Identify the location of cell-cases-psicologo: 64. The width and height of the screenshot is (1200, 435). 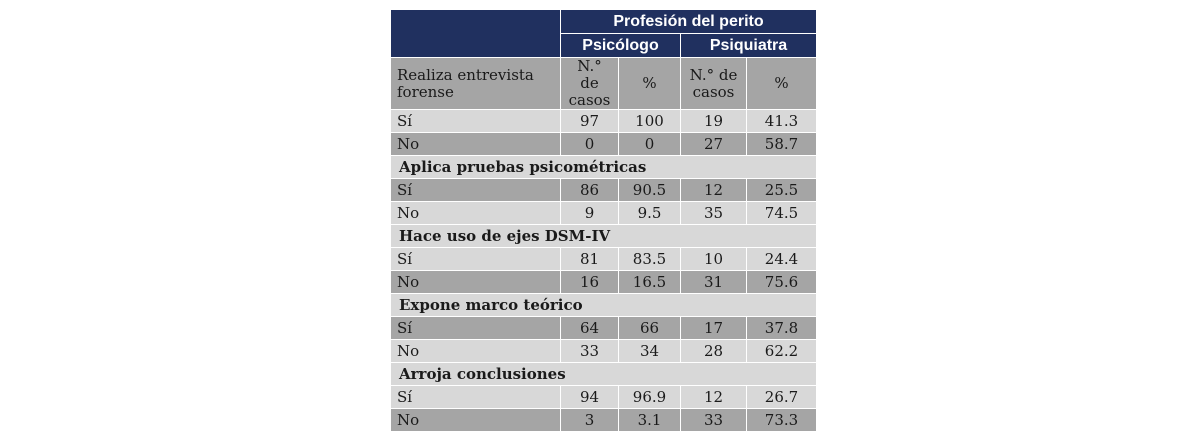
(589, 328).